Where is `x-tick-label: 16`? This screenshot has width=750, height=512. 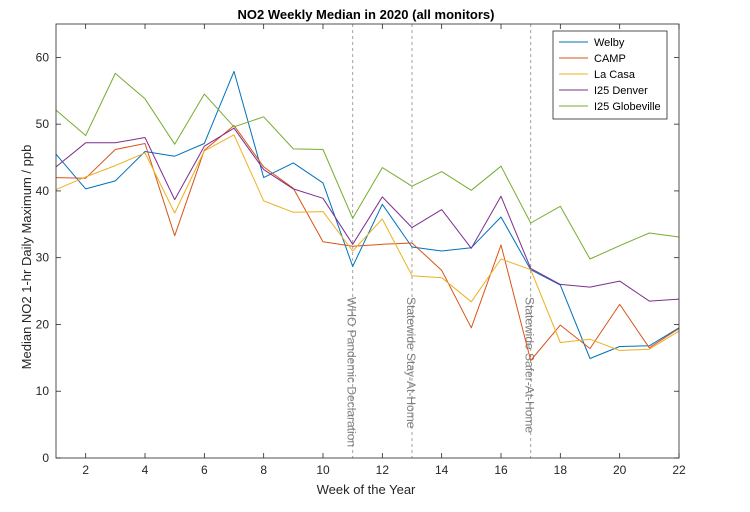
x-tick-label: 16 is located at coordinates (501, 470).